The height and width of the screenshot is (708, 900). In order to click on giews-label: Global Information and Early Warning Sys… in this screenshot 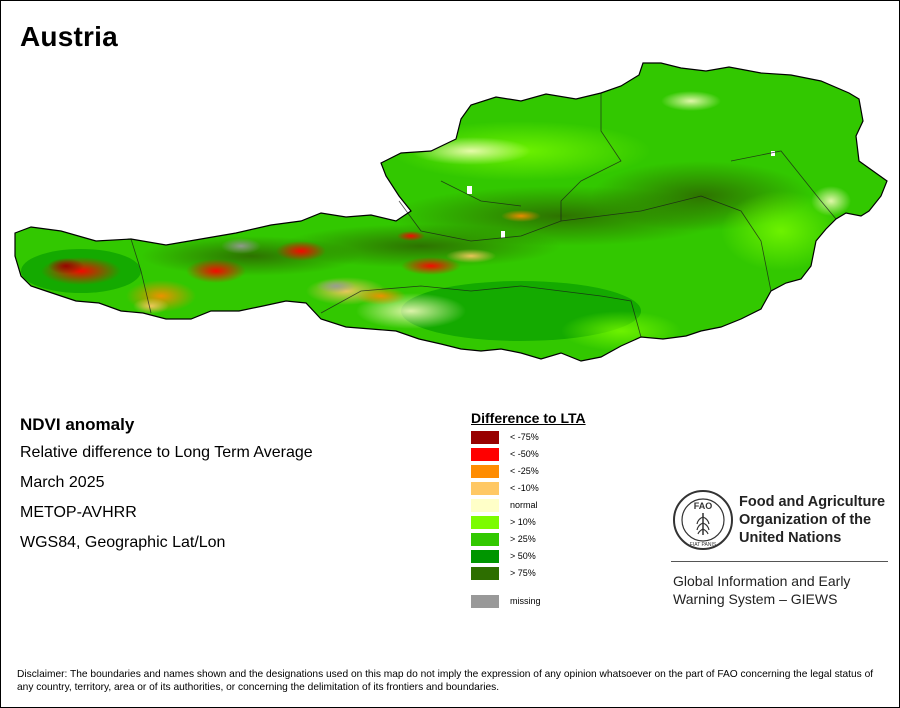, I will do `click(761, 590)`.